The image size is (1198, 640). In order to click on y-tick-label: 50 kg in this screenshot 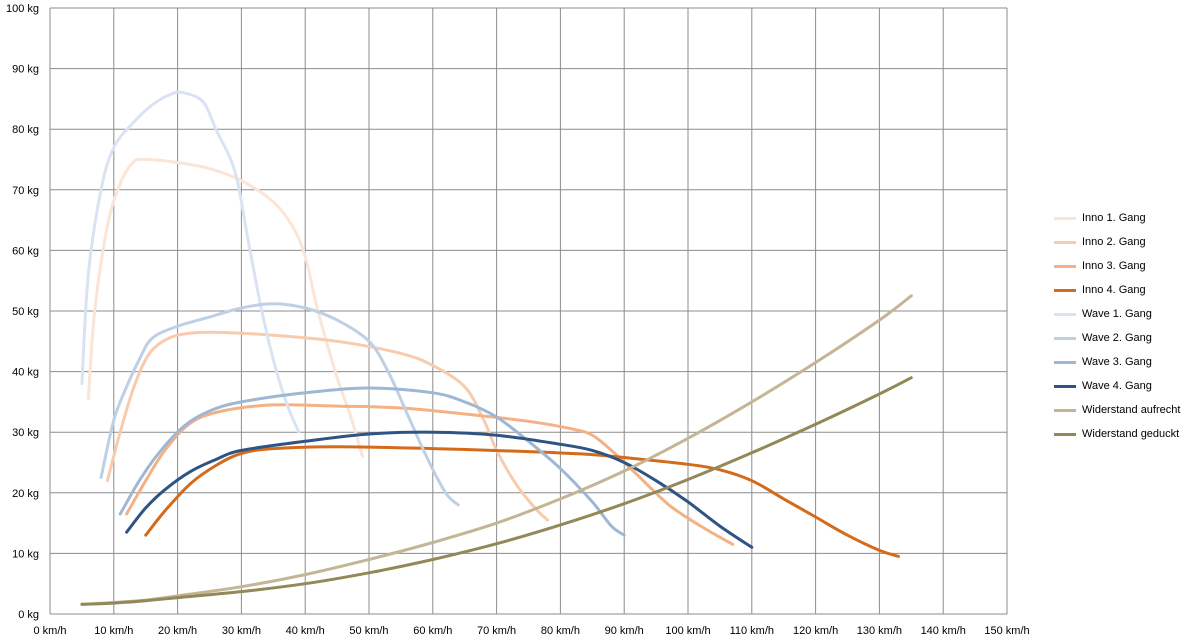, I will do `click(25, 312)`.